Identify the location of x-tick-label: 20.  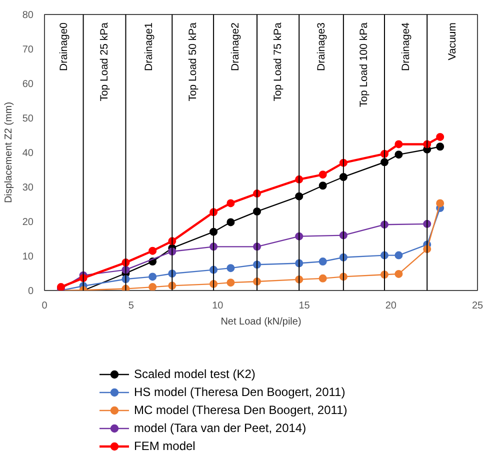
(391, 306).